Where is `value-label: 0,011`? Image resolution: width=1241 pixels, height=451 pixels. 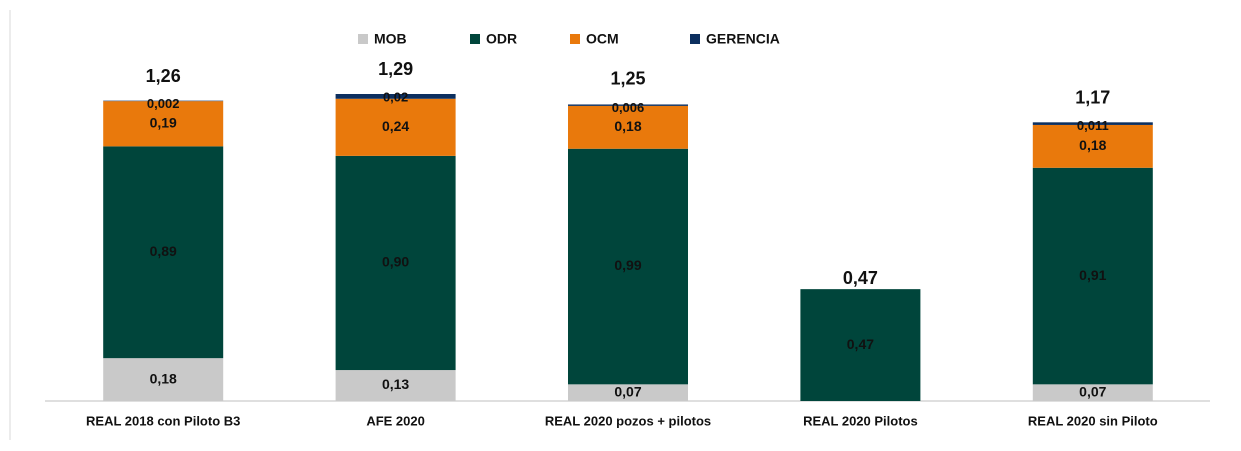 value-label: 0,011 is located at coordinates (1093, 125).